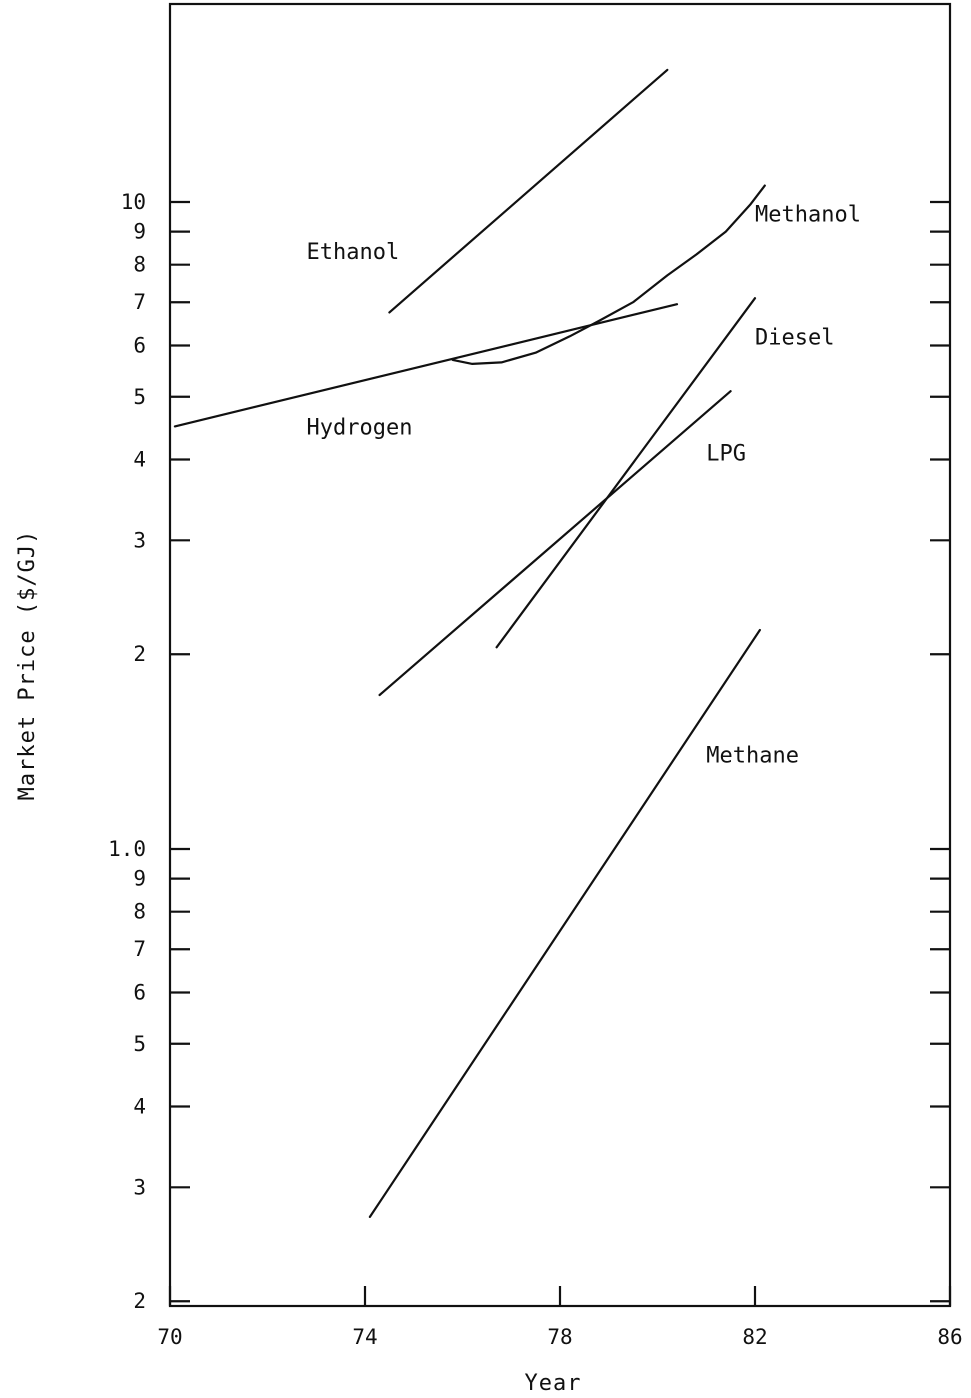 The height and width of the screenshot is (1398, 971). I want to click on series-line-lpg, so click(555, 543).